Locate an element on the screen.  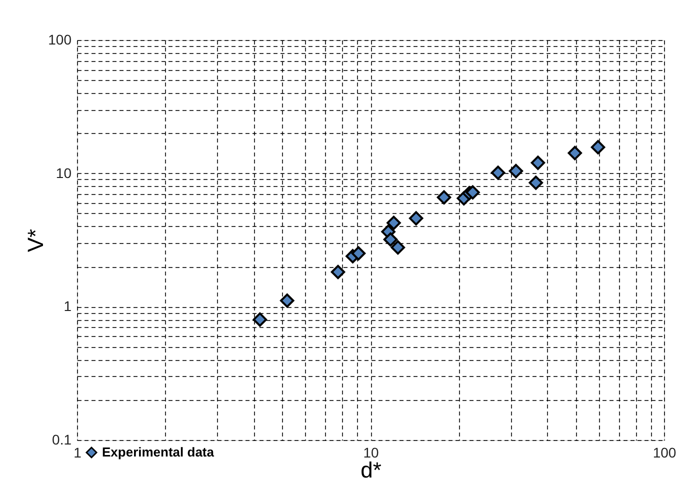
y-tick-label: 0.1 is located at coordinates (62, 440).